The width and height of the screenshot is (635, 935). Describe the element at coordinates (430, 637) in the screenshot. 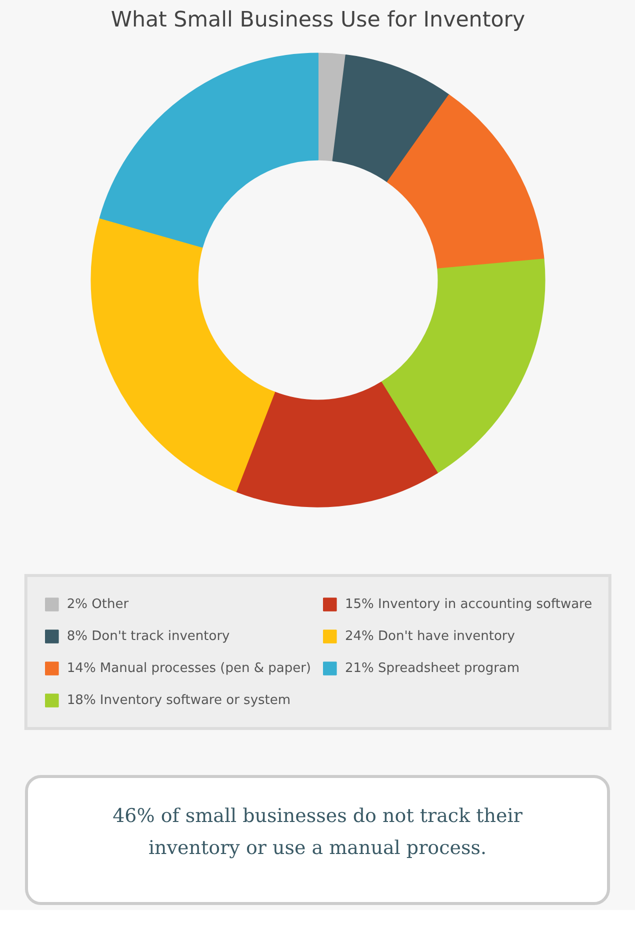

I see `legend-label: 24% Don't have inventory` at that location.